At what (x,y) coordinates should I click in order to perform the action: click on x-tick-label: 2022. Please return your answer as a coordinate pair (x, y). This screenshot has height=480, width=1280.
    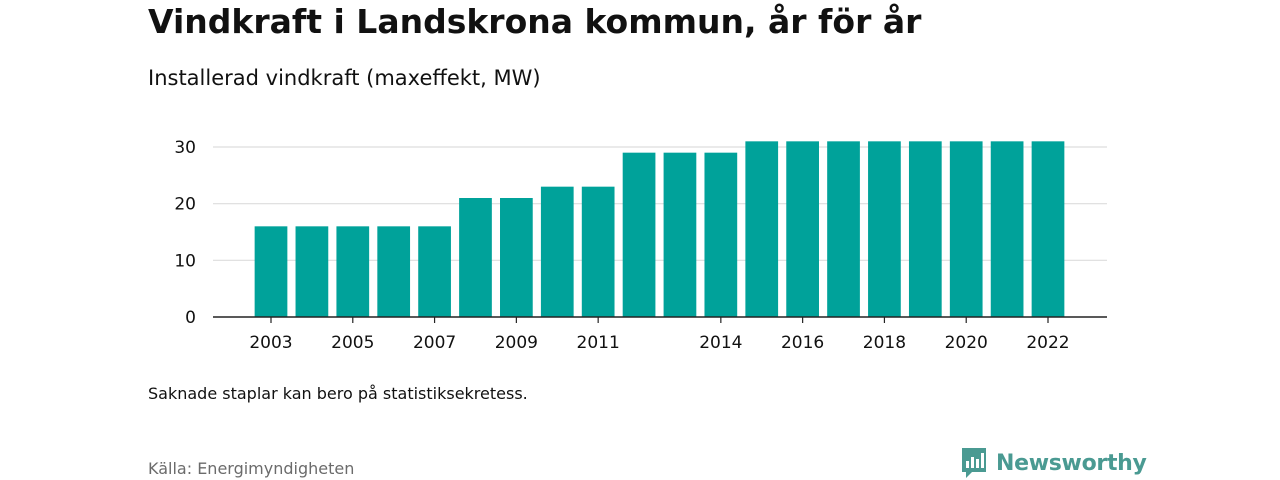
    Looking at the image, I should click on (1047, 343).